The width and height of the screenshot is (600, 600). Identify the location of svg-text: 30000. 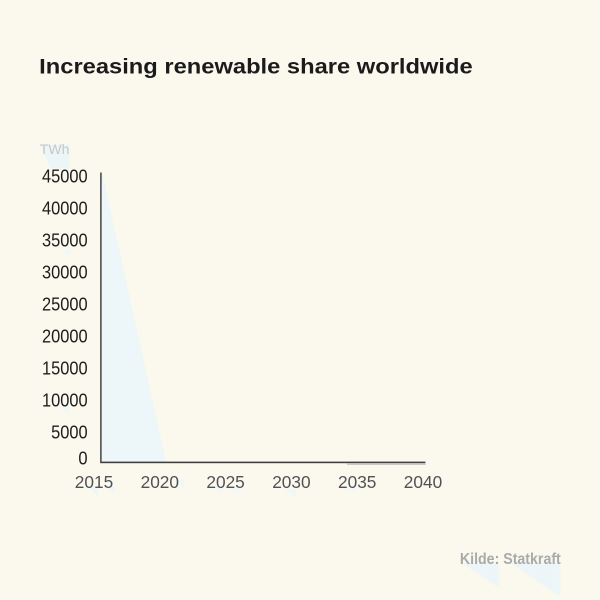
(65, 272).